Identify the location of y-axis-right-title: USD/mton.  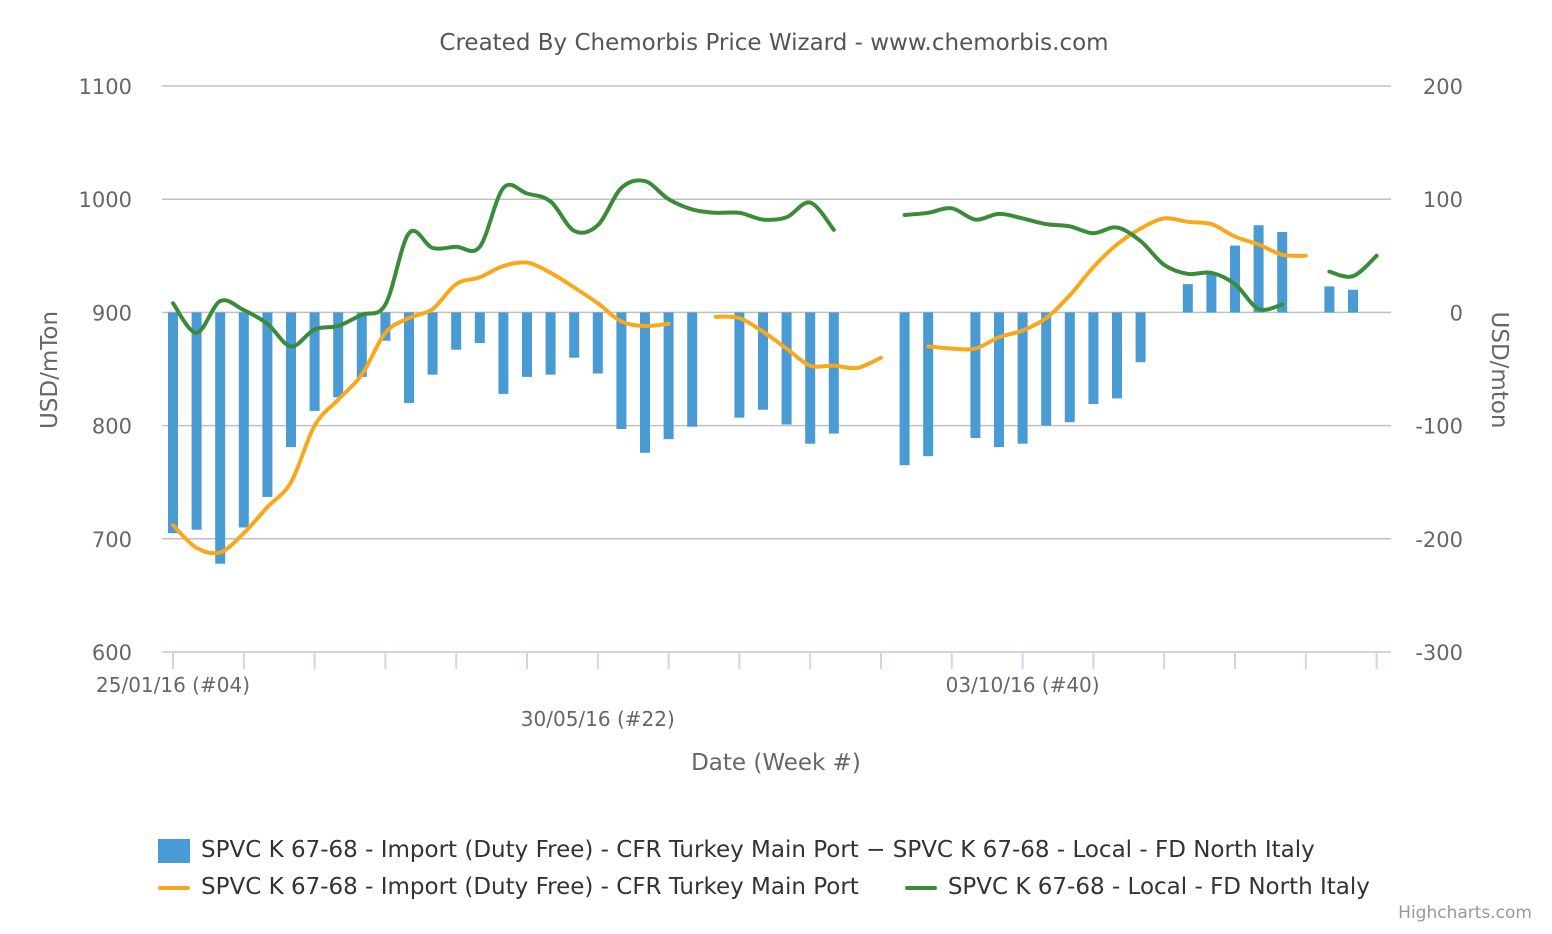
(1499, 370).